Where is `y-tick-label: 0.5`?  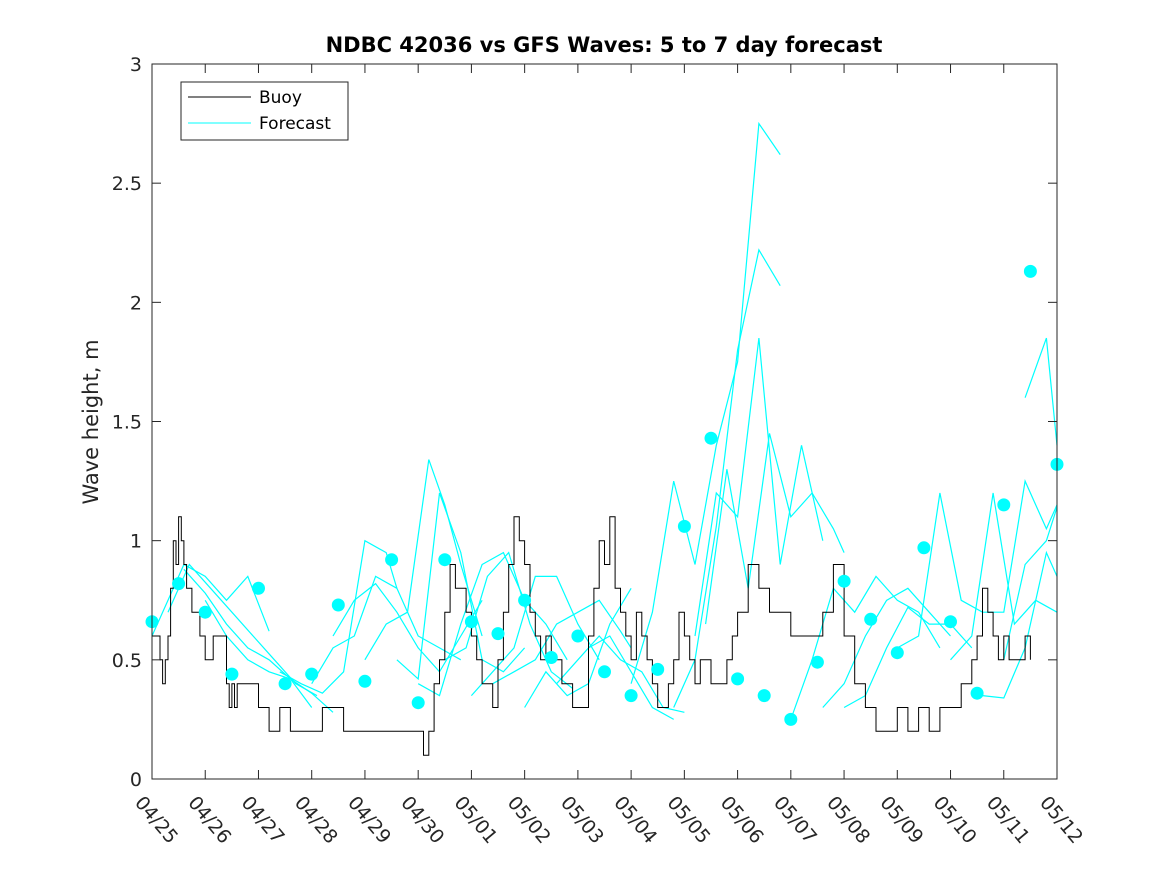
y-tick-label: 0.5 is located at coordinates (127, 661).